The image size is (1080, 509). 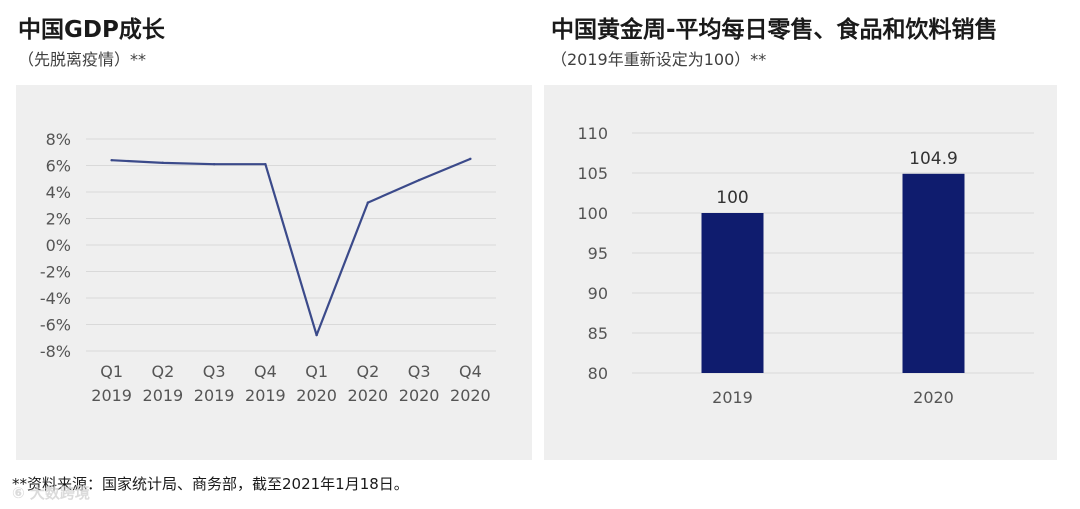 What do you see at coordinates (58, 245) in the screenshot?
I see `gdp-y-tick-label: 0%` at bounding box center [58, 245].